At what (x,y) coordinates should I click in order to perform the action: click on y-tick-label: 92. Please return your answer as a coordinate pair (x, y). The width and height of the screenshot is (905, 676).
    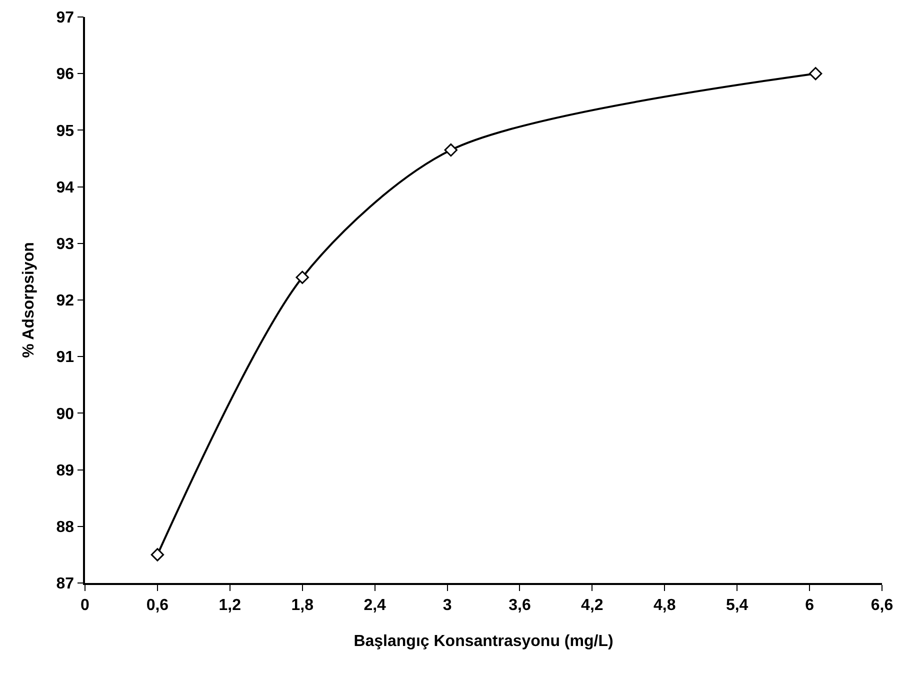
    Looking at the image, I should click on (65, 301).